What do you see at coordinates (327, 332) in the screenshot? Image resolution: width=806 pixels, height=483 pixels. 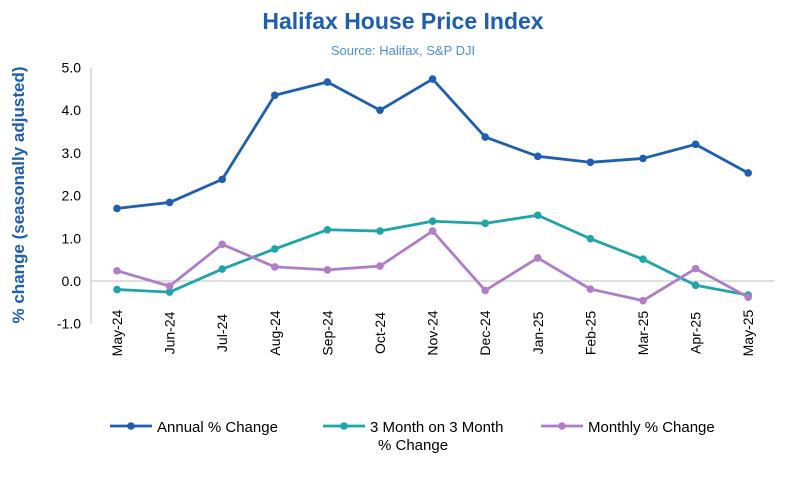 I see `x-tick-label: Sep-24` at bounding box center [327, 332].